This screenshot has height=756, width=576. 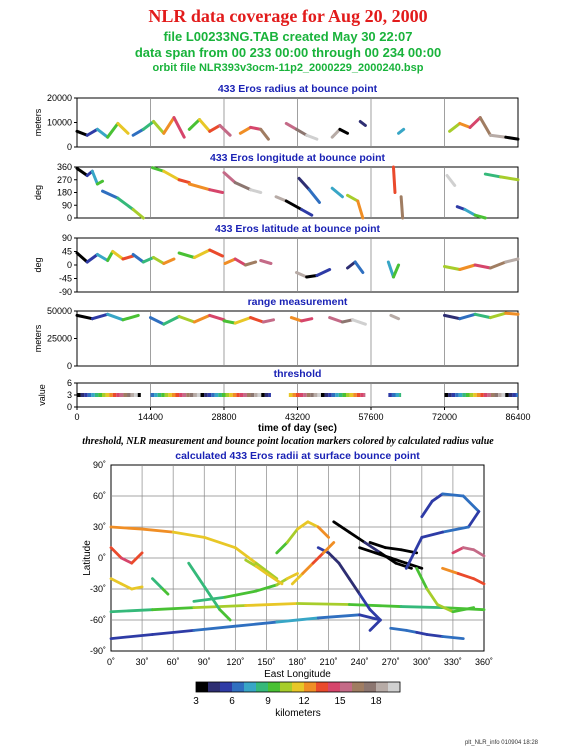 I want to click on map-x-tick-label: 120˚, so click(x=235, y=662).